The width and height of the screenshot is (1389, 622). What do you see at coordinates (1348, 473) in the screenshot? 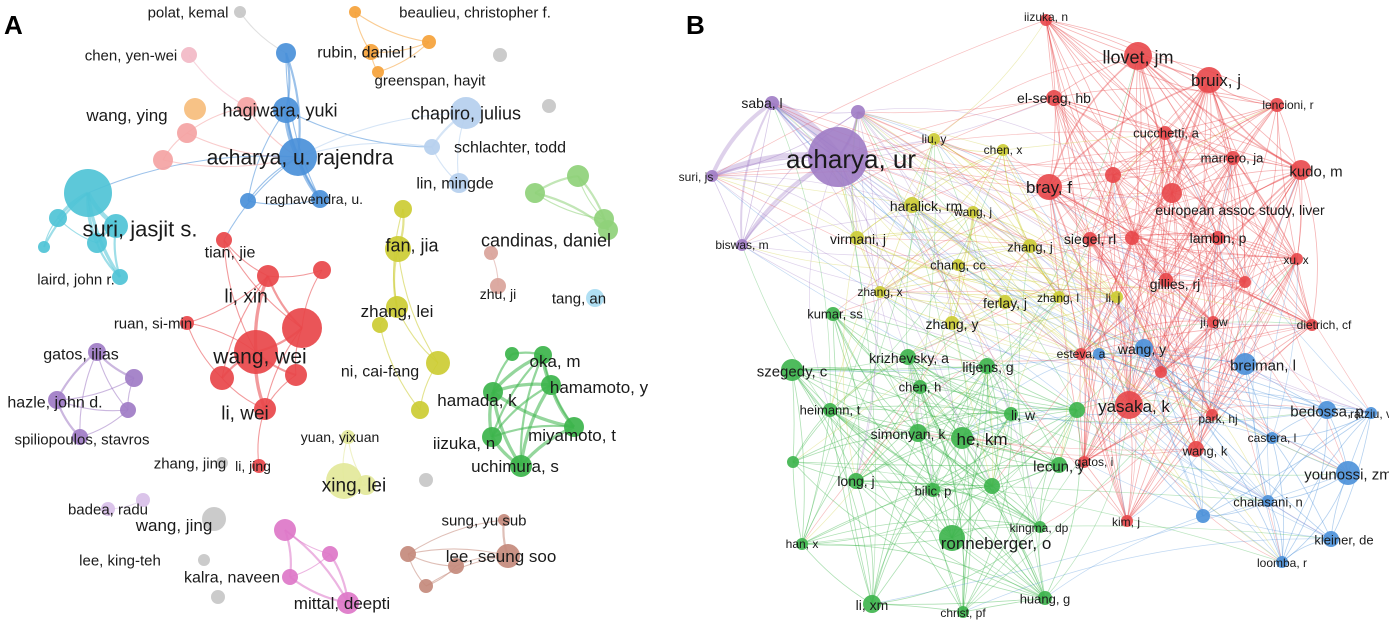
I see `node-younossi-zm` at bounding box center [1348, 473].